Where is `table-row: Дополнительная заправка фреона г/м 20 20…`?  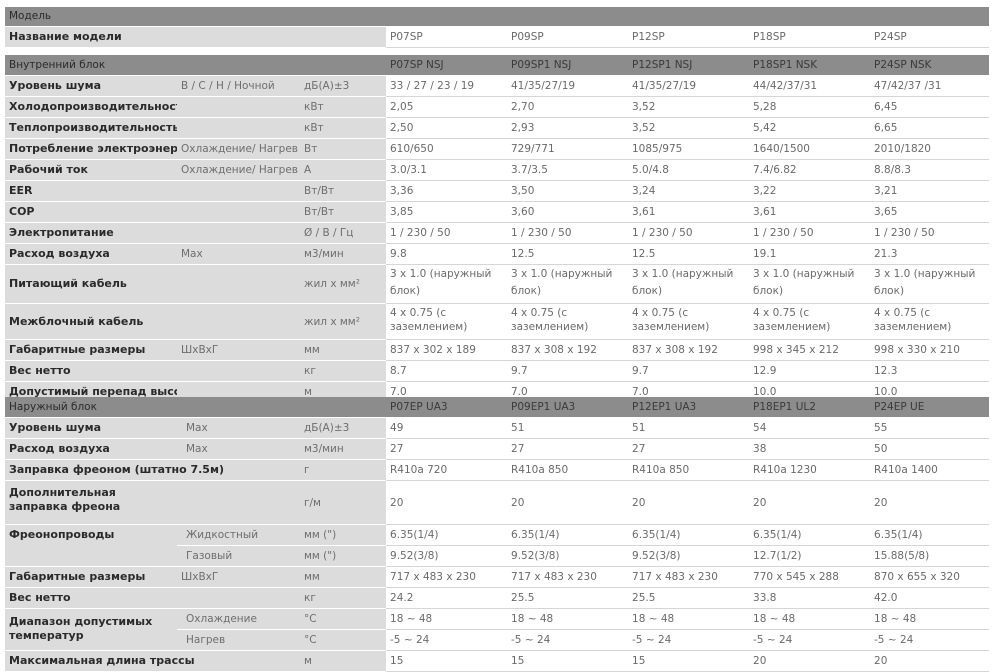 table-row: Дополнительная заправка фреона г/м 20 20… is located at coordinates (497, 502).